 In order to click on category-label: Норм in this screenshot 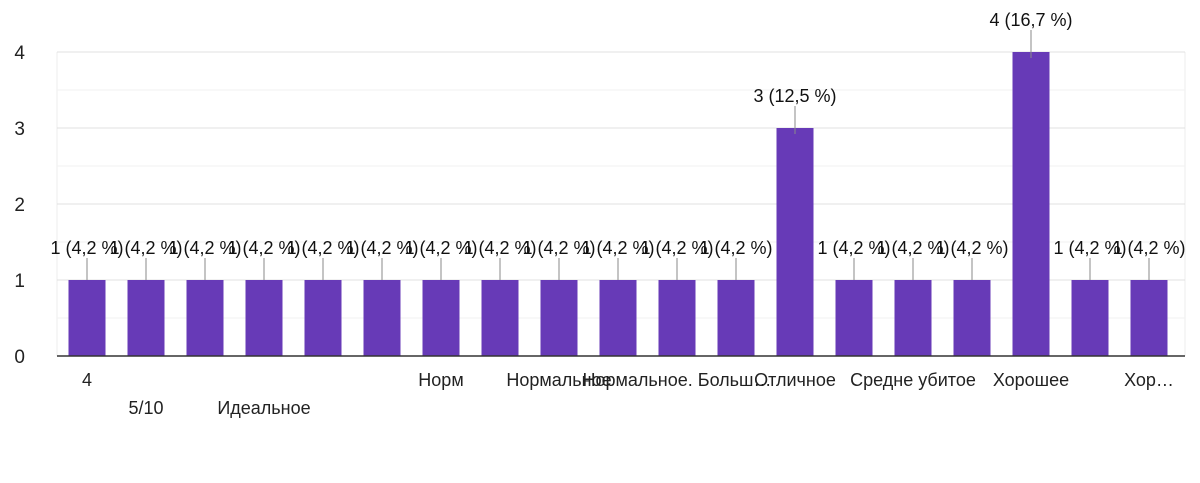, I will do `click(440, 380)`.